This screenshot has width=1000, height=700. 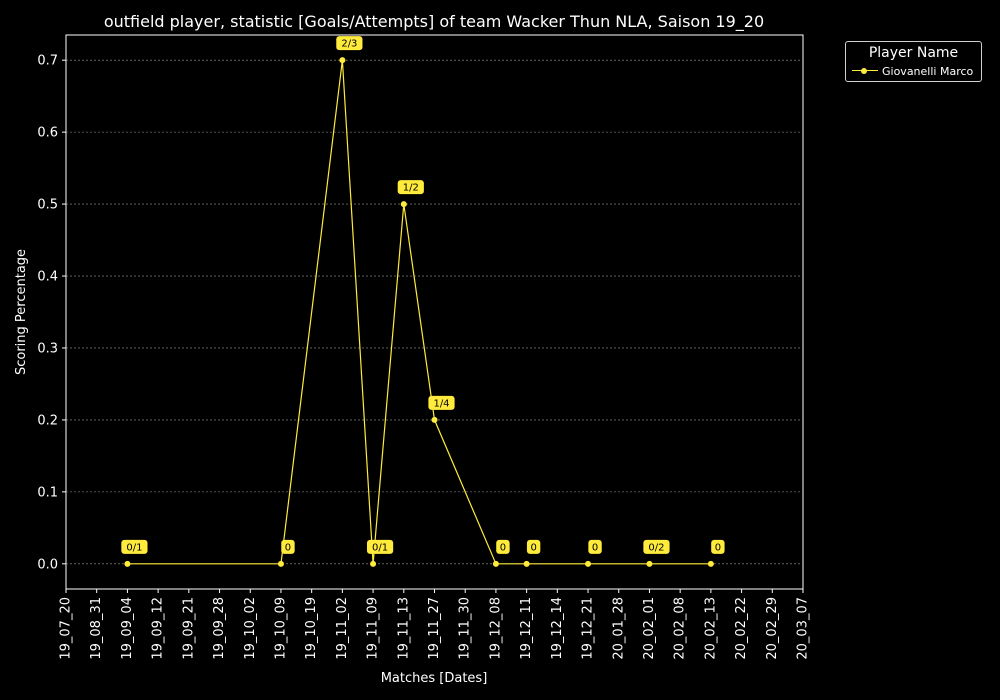 What do you see at coordinates (96, 628) in the screenshot?
I see `x-tick-label: 19_08_31` at bounding box center [96, 628].